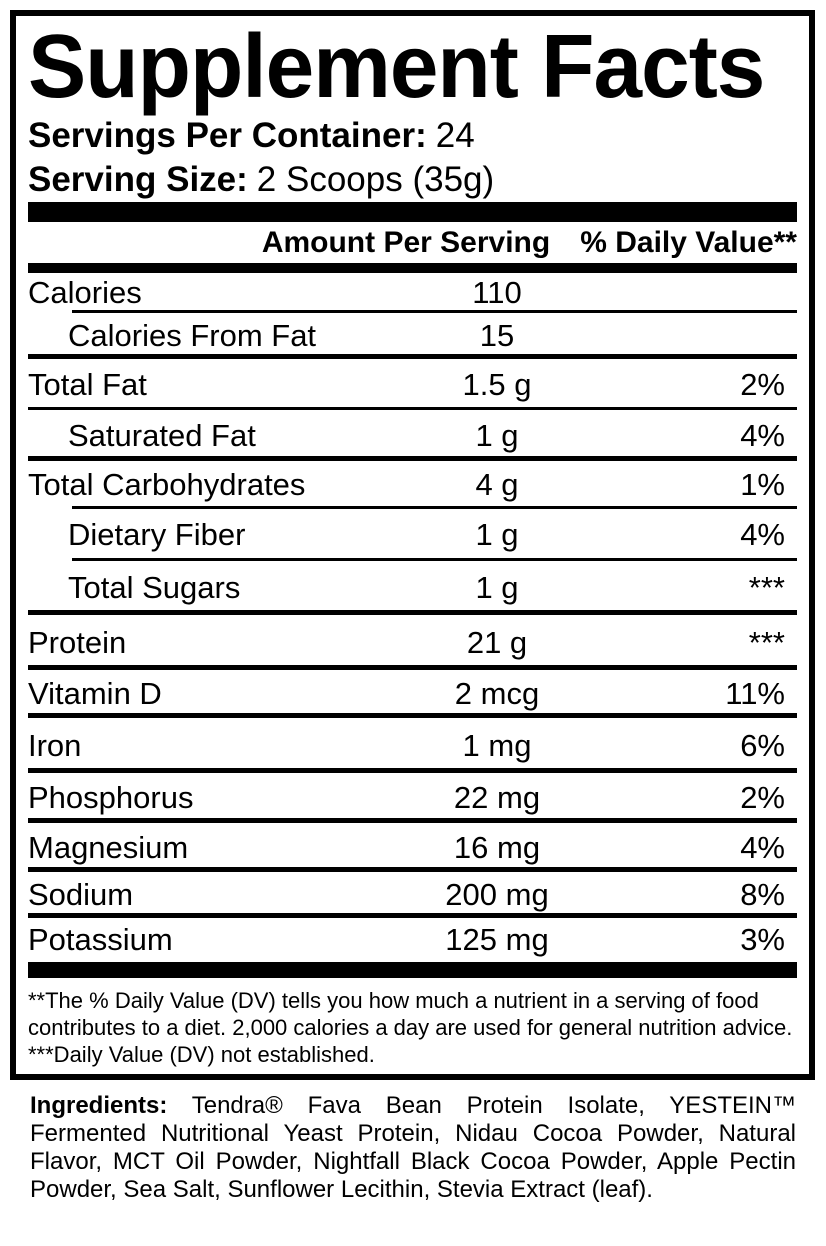 This screenshot has width=826, height=1246. I want to click on table-row: Dietary Fiber 1 g 4%, so click(412, 535).